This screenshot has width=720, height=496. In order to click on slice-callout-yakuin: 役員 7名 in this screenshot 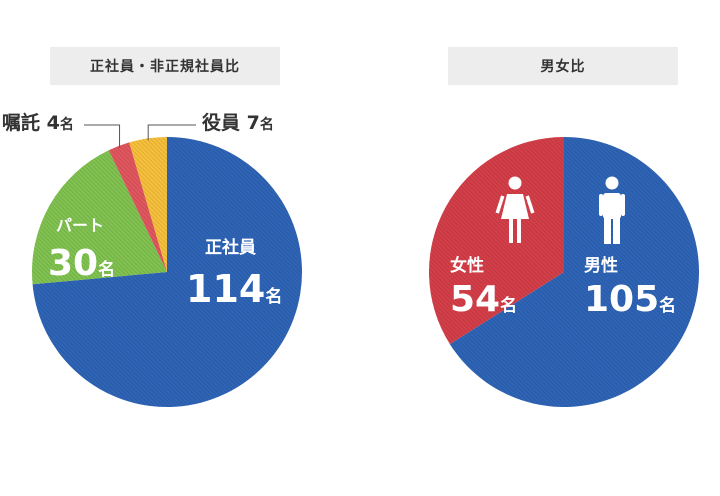, I will do `click(238, 123)`.